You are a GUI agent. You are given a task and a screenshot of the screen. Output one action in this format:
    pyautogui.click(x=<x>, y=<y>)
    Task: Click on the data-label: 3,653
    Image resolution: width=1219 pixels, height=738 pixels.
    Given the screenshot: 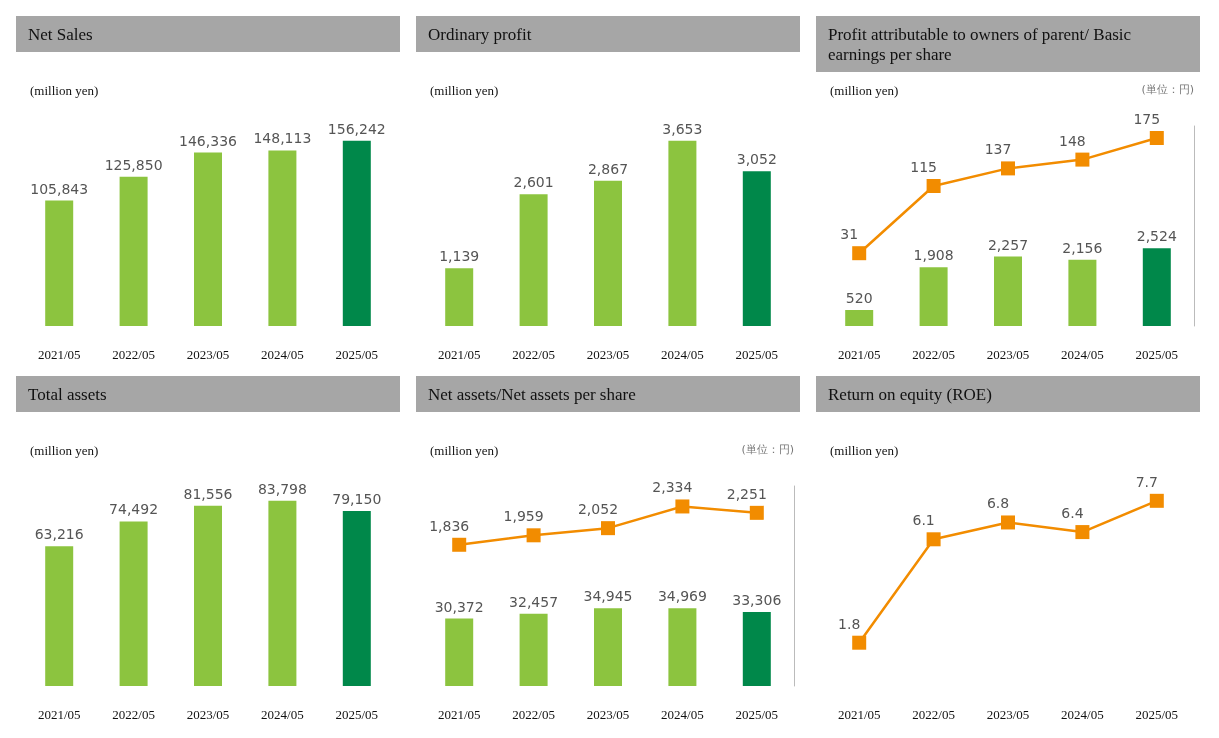 What is the action you would take?
    pyautogui.click(x=682, y=128)
    